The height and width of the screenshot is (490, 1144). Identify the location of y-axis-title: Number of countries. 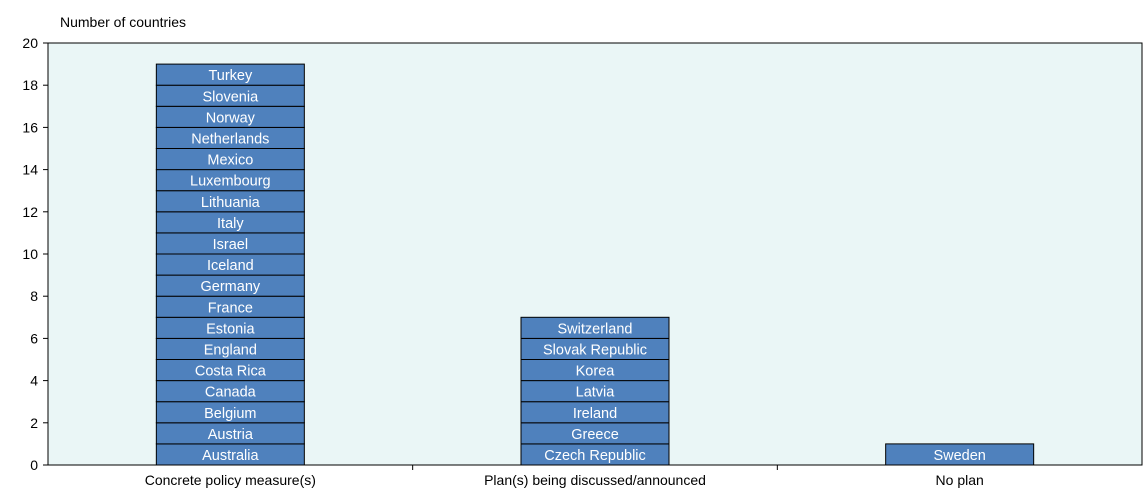
(123, 22).